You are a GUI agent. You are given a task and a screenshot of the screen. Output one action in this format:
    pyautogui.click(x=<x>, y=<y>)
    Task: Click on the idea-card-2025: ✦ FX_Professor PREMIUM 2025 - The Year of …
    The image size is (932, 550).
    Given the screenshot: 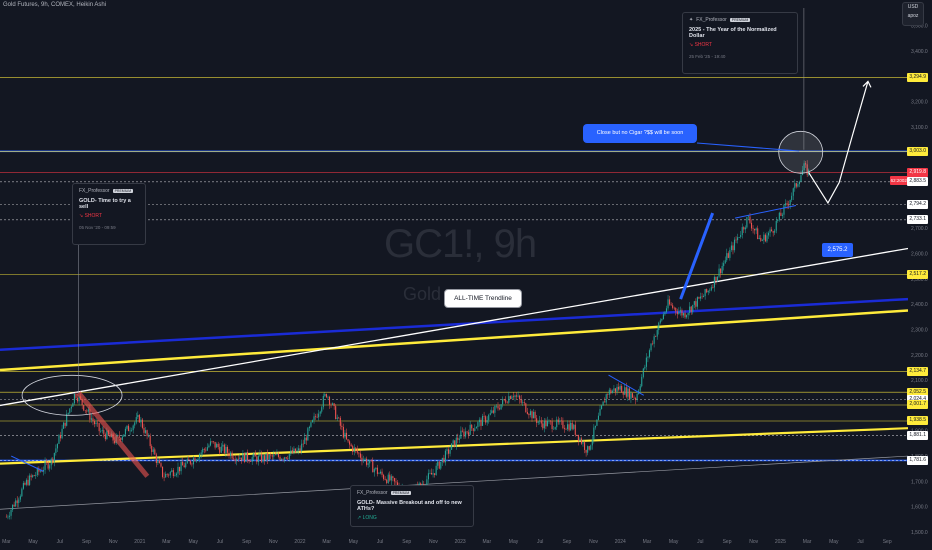 What is the action you would take?
    pyautogui.click(x=740, y=43)
    